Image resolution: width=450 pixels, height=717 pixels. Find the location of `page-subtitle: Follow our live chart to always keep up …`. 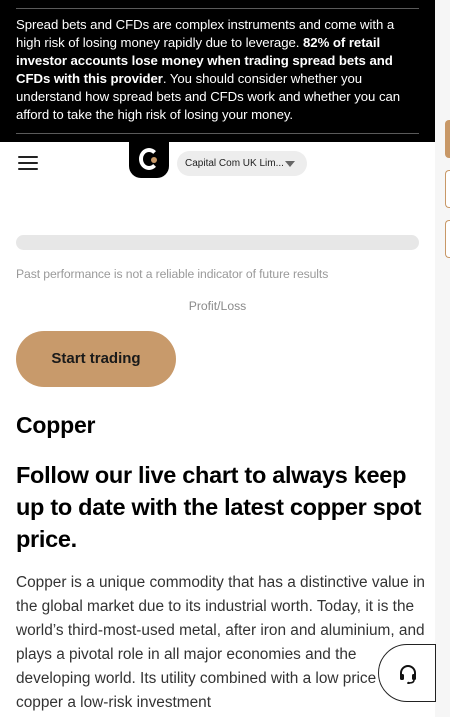

page-subtitle: Follow our live chart to always keep up … is located at coordinates (219, 507).